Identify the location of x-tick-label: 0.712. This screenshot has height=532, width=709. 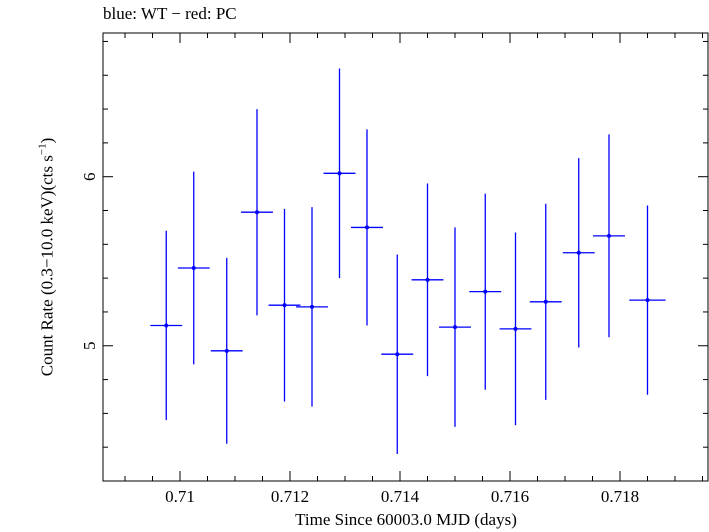
(290, 496).